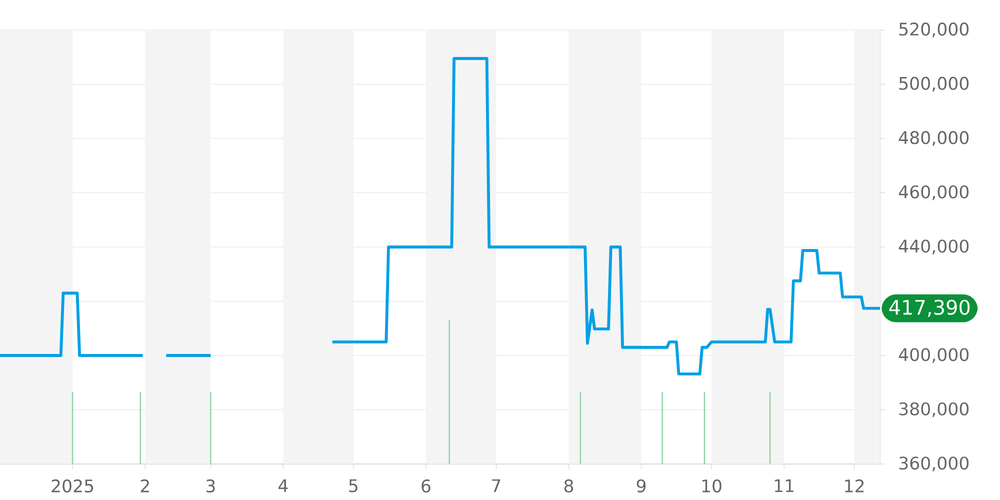 This screenshot has width=1000, height=500. I want to click on x-tick-label: 11, so click(784, 485).